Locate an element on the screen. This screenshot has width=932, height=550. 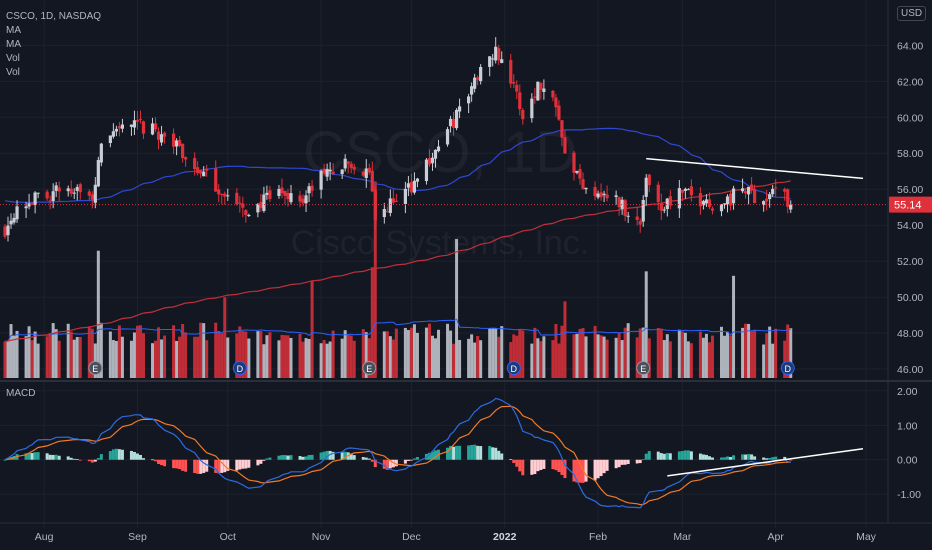
macd-legend: MACD is located at coordinates (21, 393).